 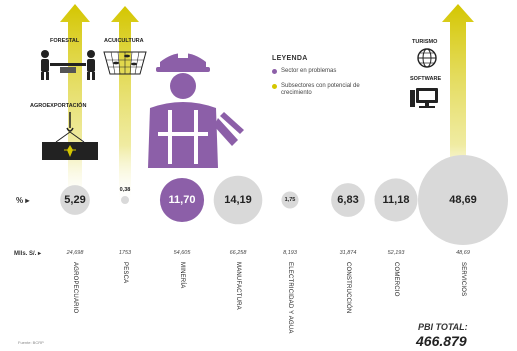 What do you see at coordinates (65, 41) in the screenshot?
I see `forestal-label: FORESTAL` at bounding box center [65, 41].